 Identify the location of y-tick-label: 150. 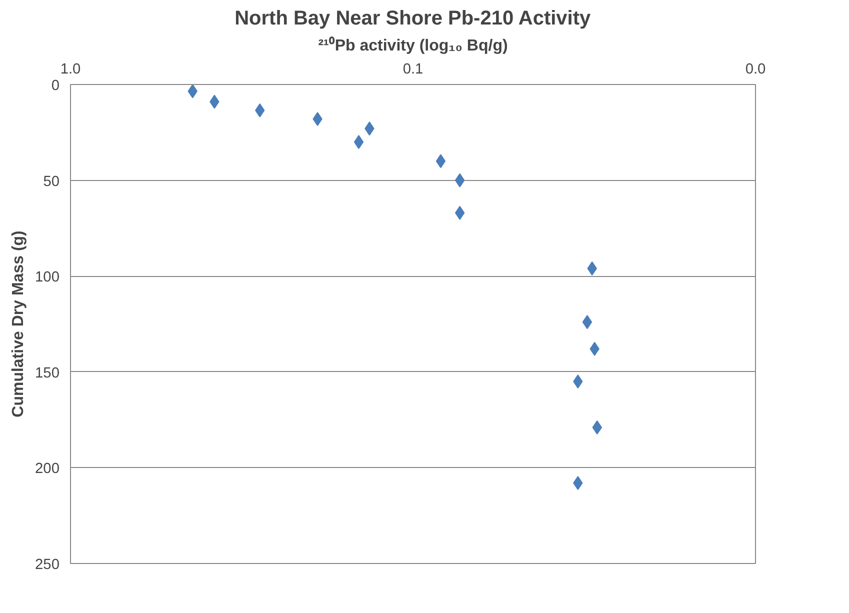
(47, 373).